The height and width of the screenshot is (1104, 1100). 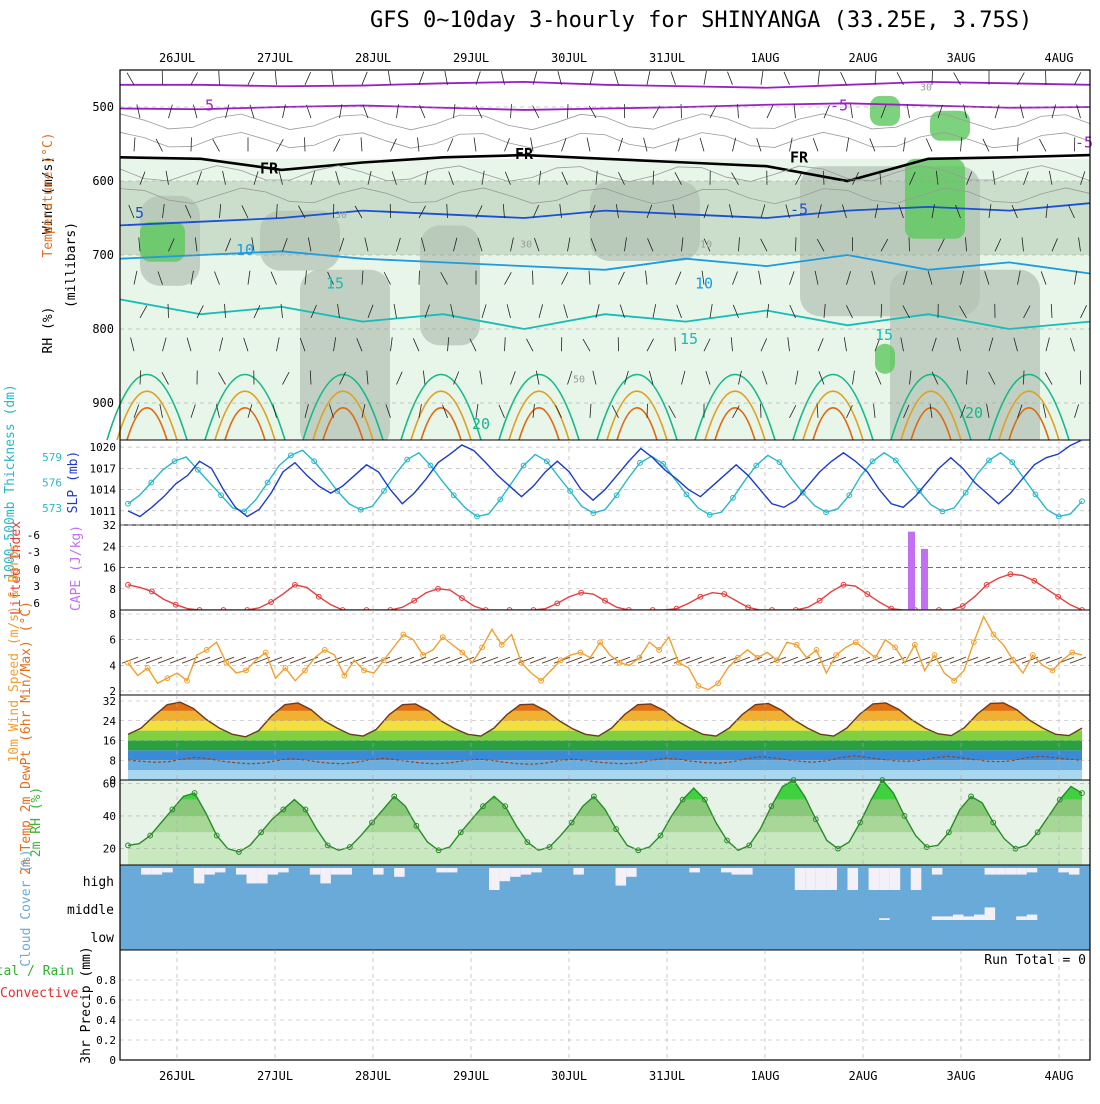 I want to click on day-label-top: 29JUL, so click(x=471, y=58).